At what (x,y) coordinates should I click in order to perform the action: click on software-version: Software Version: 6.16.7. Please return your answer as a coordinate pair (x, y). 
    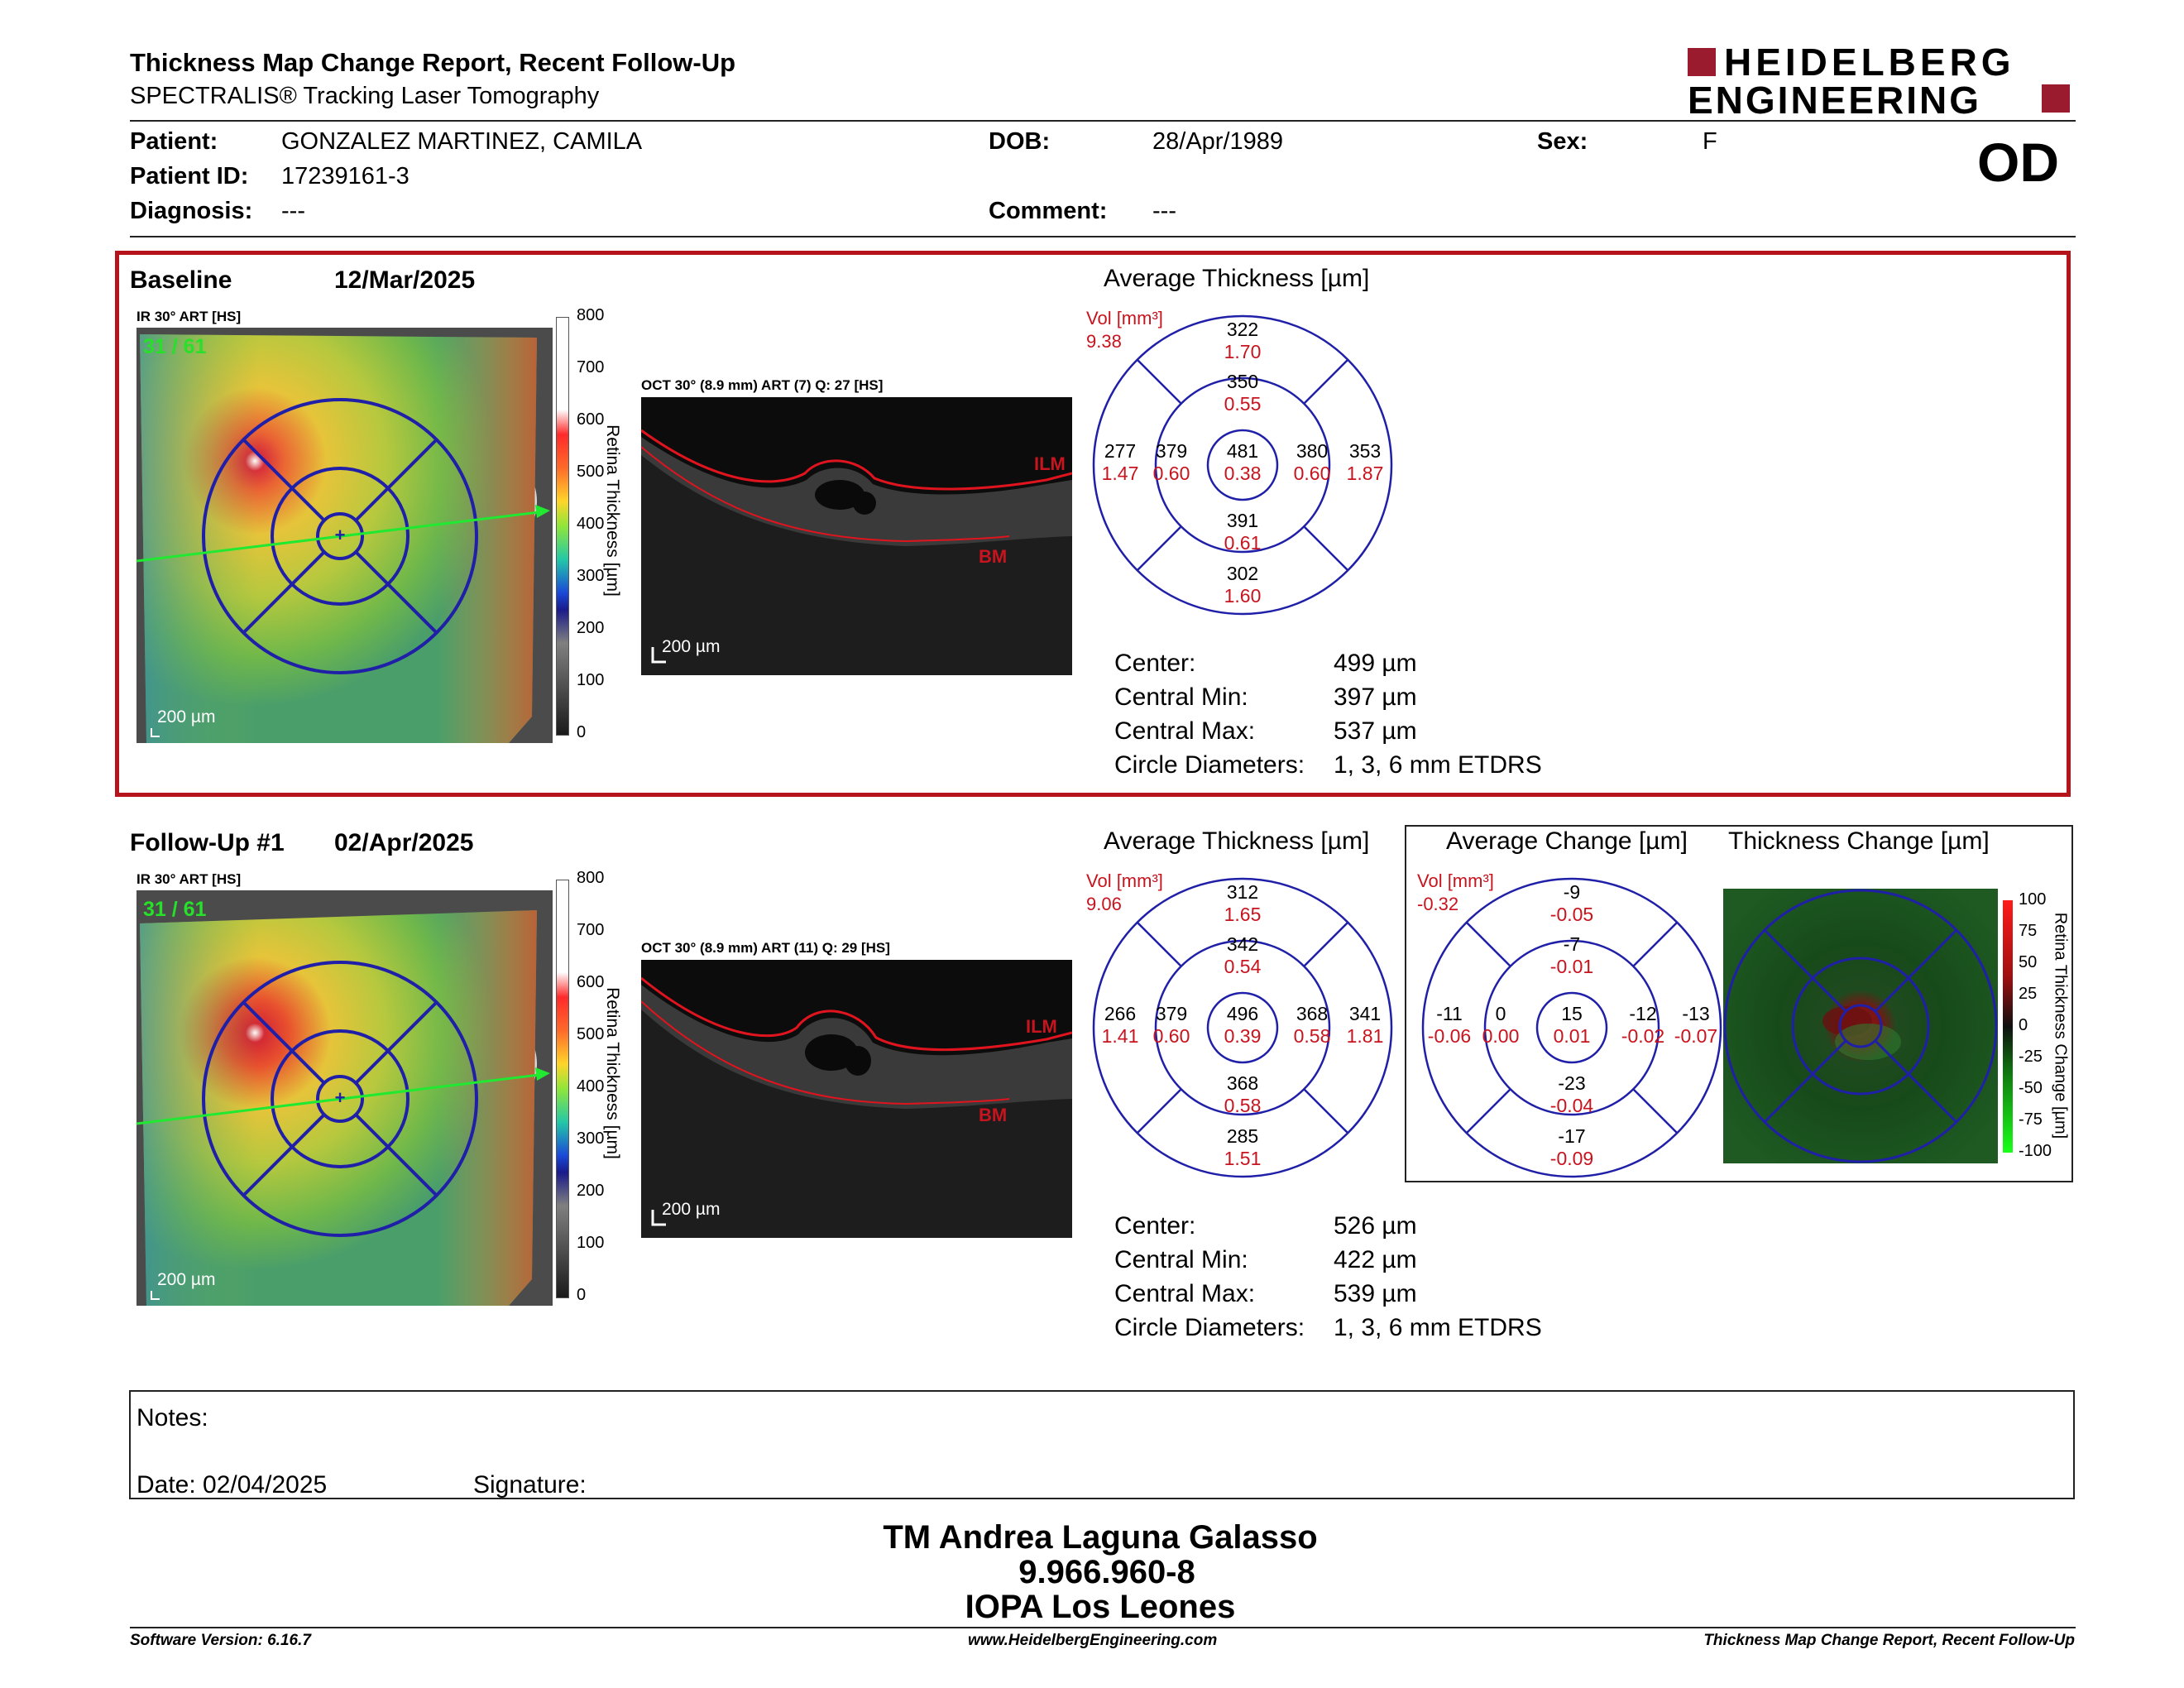
    Looking at the image, I should click on (220, 1640).